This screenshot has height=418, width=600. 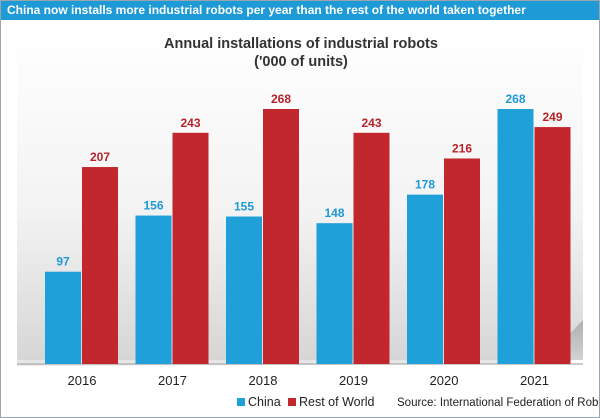 I want to click on bar-rest-of-world-2021, so click(x=552, y=245).